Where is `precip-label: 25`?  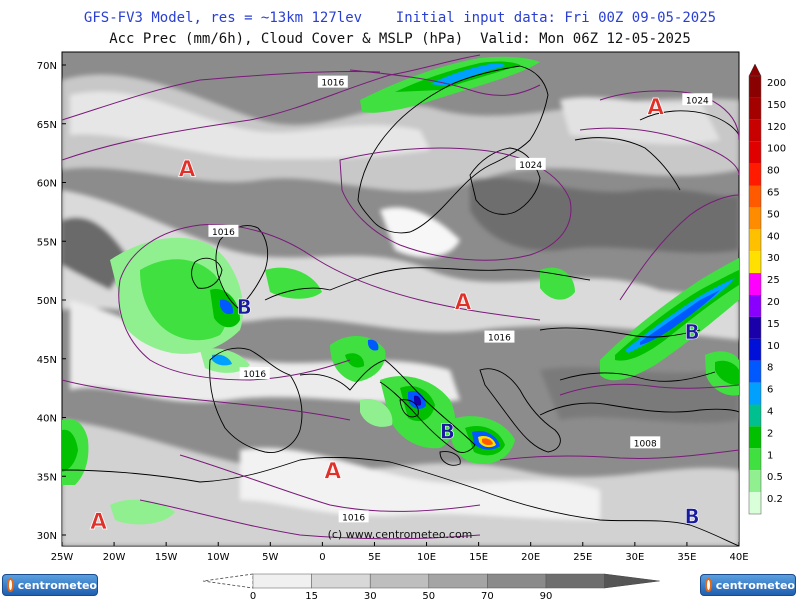 precip-label: 25 is located at coordinates (773, 280).